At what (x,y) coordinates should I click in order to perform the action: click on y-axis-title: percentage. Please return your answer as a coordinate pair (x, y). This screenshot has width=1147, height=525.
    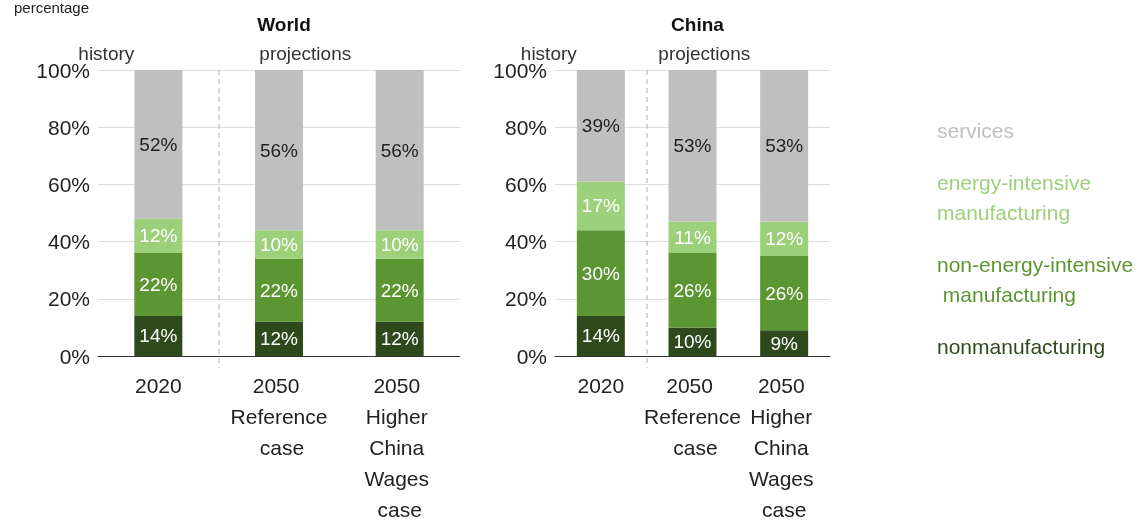
    Looking at the image, I should click on (52, 8).